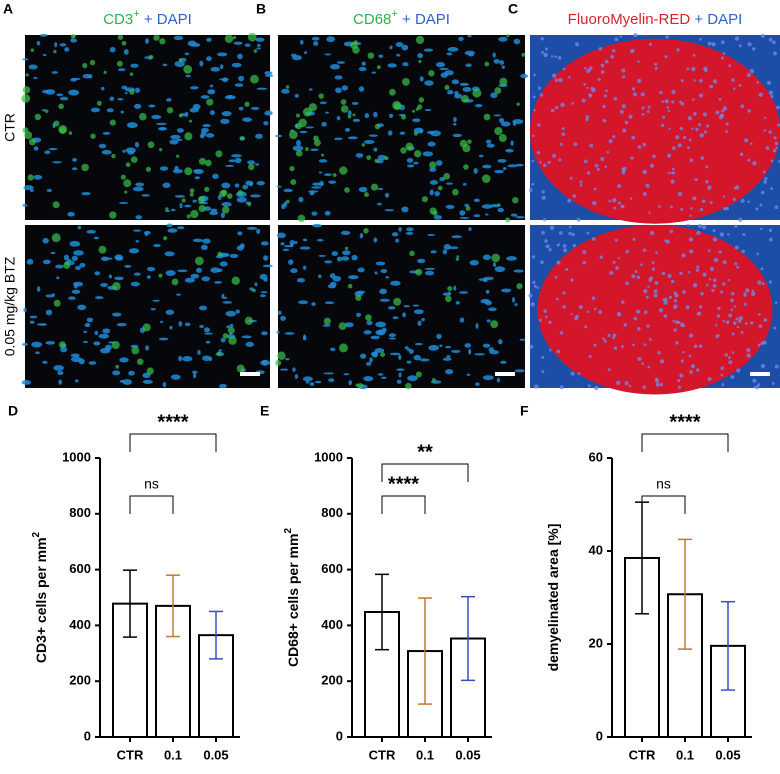 This screenshot has width=780, height=774. What do you see at coordinates (10, 306) in the screenshot?
I see `row-label: 0.05 mg/kg BTZ` at bounding box center [10, 306].